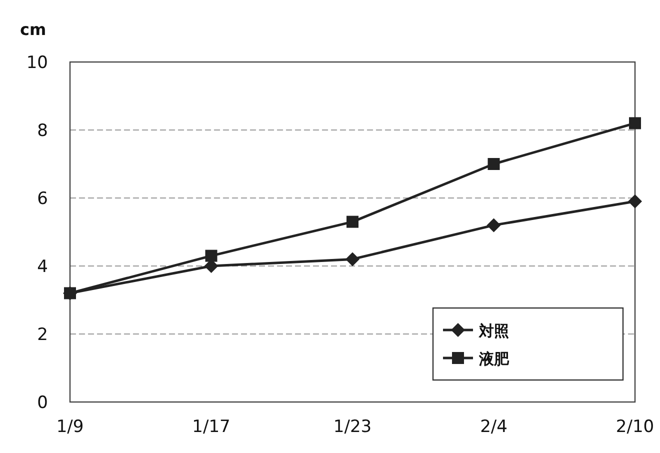 This screenshot has width=660, height=453. What do you see at coordinates (211, 427) in the screenshot?
I see `x-tick-label: 1/17` at bounding box center [211, 427].